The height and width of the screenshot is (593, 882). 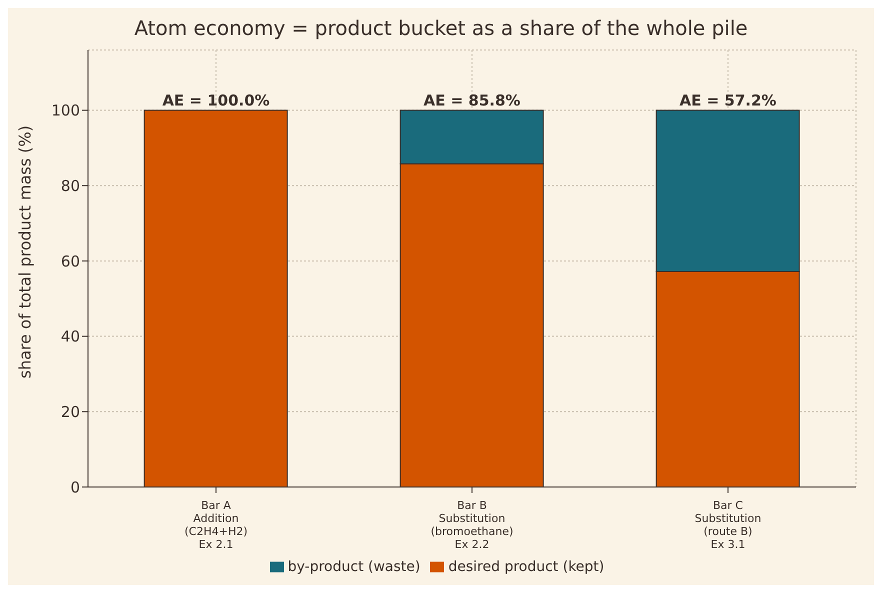 What do you see at coordinates (354, 567) in the screenshot?
I see `legend-label: by-product (waste)` at bounding box center [354, 567].